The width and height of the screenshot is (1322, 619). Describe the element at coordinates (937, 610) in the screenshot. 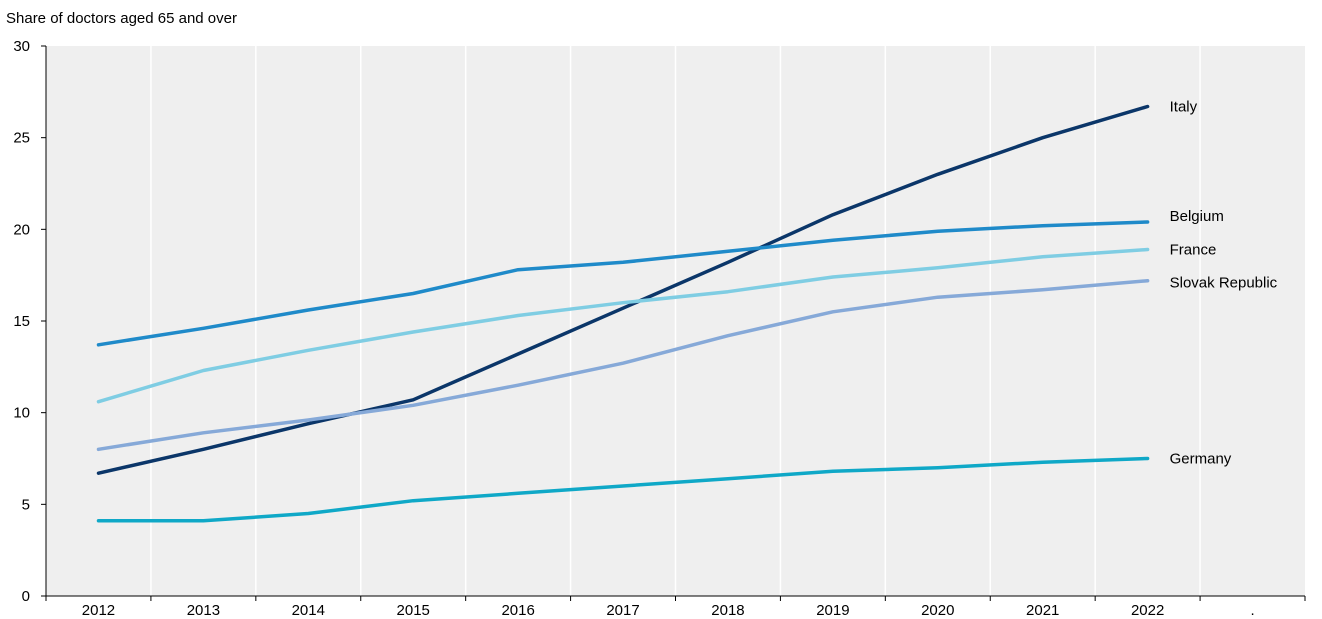

I see `x-tick-label: 2020` at that location.